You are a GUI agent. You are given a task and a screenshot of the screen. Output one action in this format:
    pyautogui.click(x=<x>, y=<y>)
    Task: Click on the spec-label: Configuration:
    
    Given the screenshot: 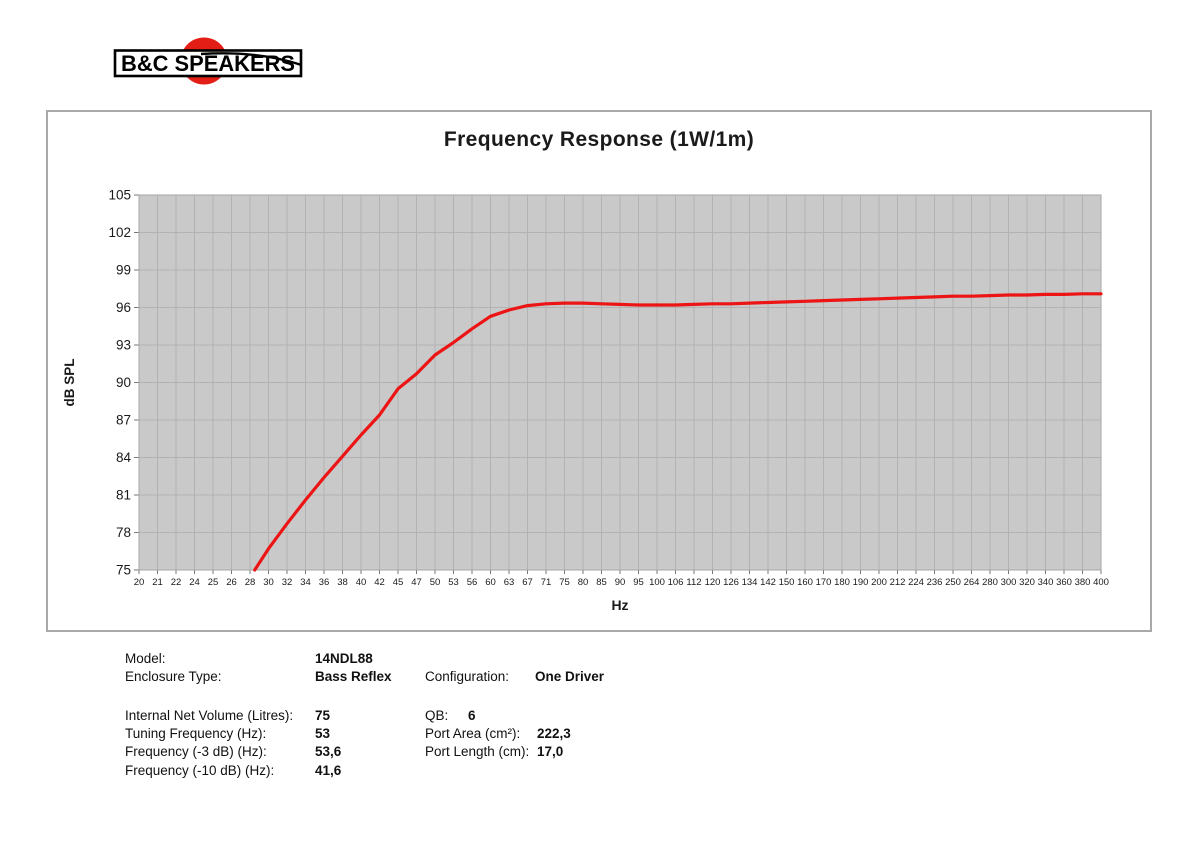 What is the action you would take?
    pyautogui.click(x=467, y=676)
    